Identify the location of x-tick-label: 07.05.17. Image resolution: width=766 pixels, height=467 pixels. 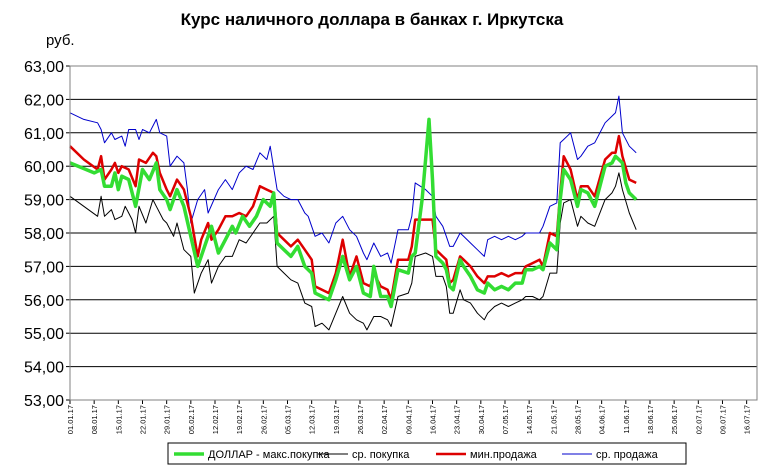
(505, 419).